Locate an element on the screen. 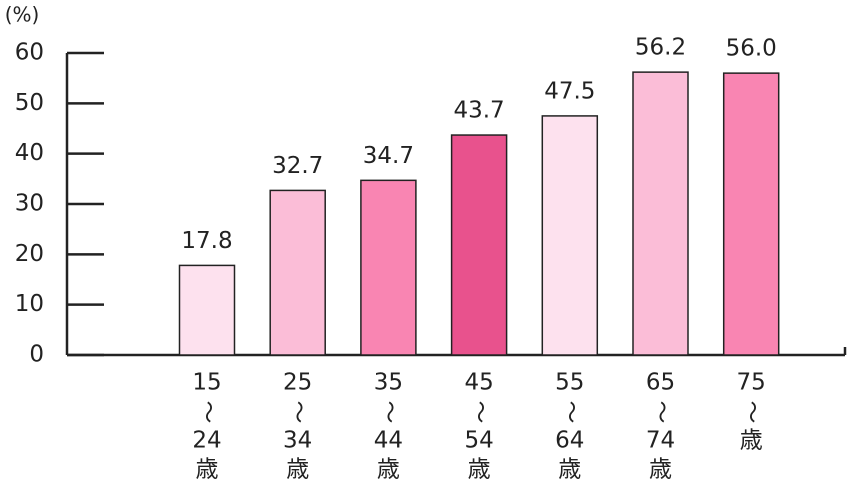  unit-label: (%) is located at coordinates (22, 15).